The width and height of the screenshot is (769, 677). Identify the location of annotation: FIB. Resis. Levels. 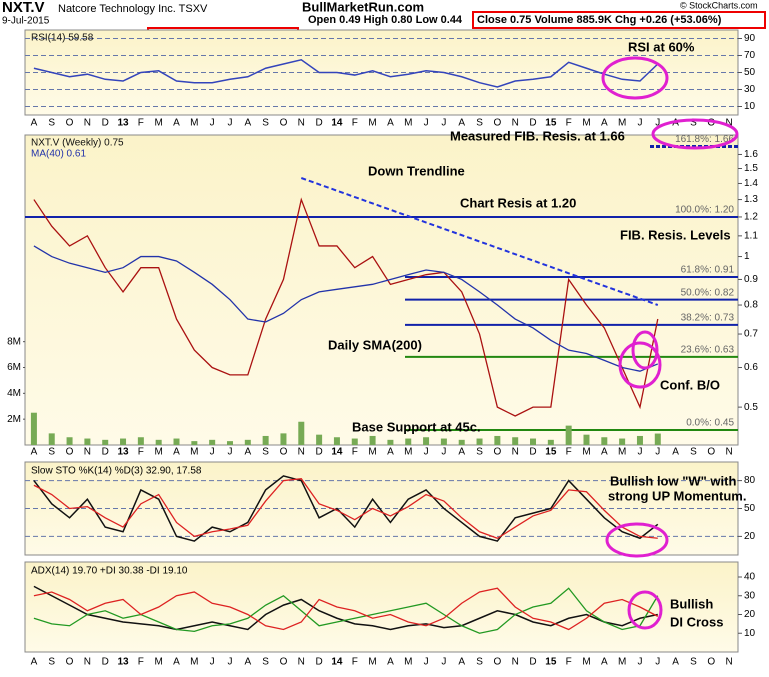
(675, 234).